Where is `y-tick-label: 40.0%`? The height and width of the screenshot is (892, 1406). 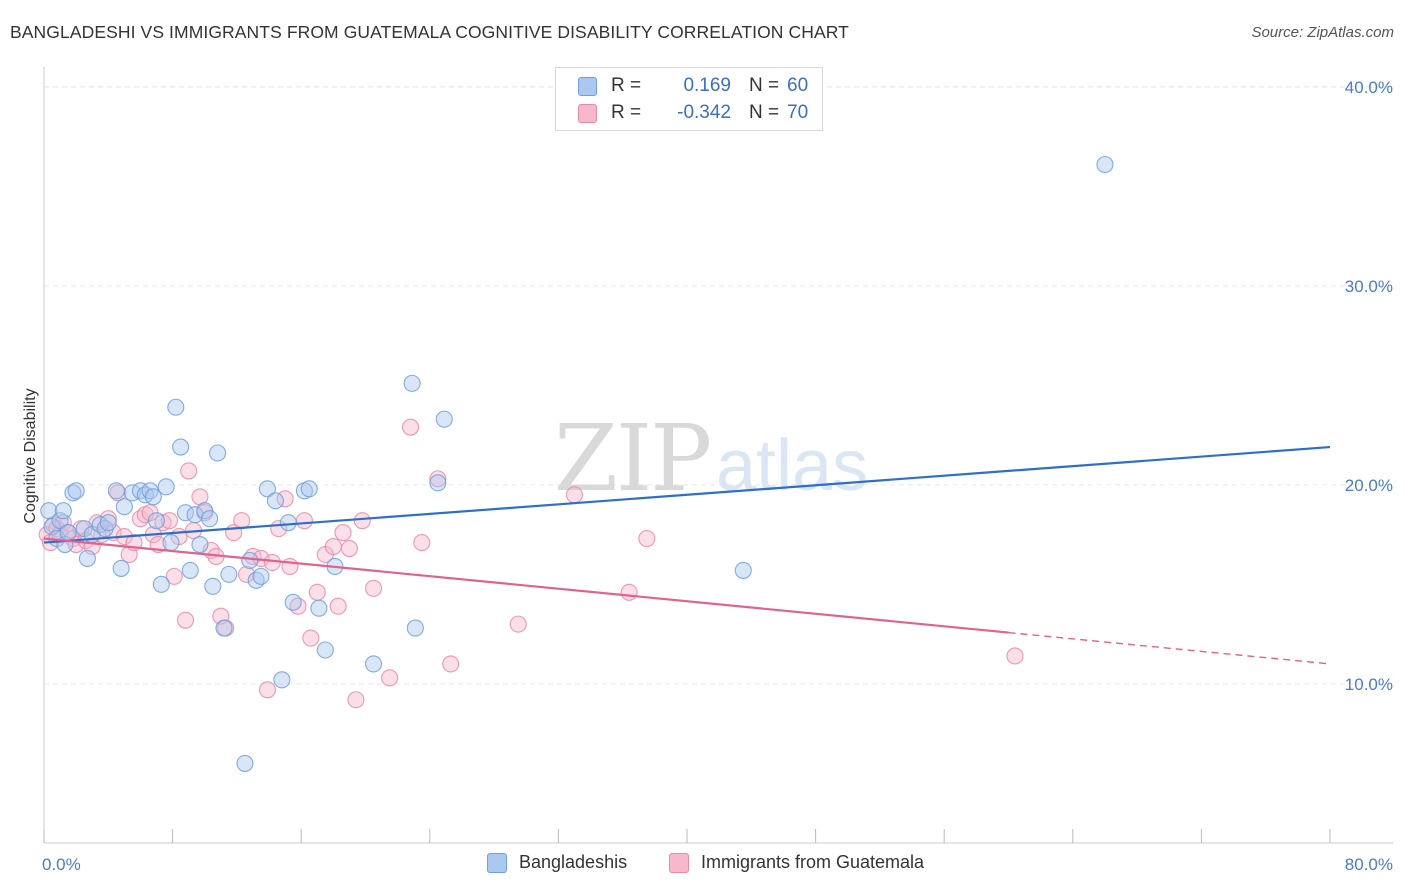 y-tick-label: 40.0% is located at coordinates (1369, 87).